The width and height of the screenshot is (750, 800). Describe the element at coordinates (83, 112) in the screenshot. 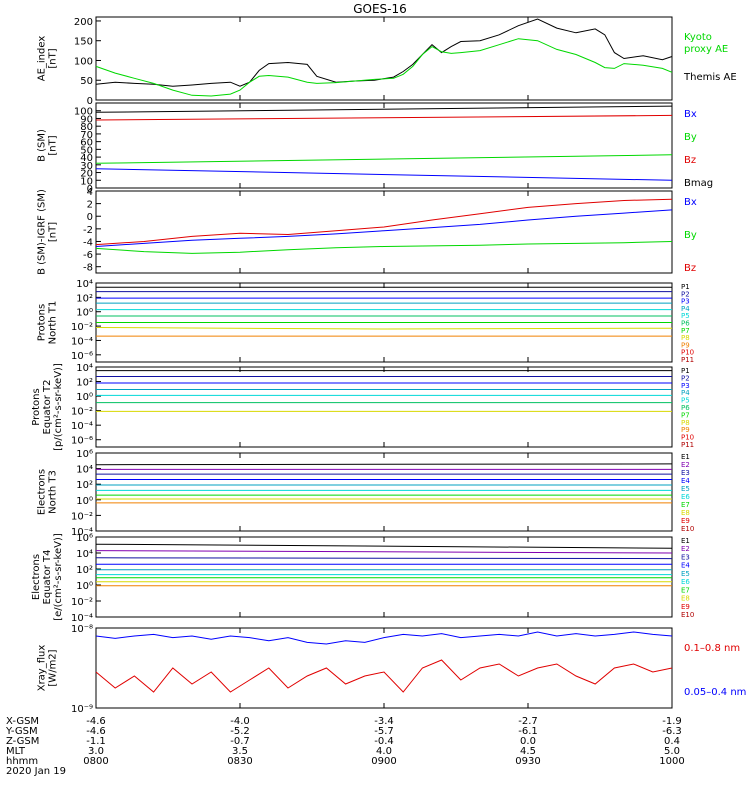

I see `y-tick-label: 100` at that location.